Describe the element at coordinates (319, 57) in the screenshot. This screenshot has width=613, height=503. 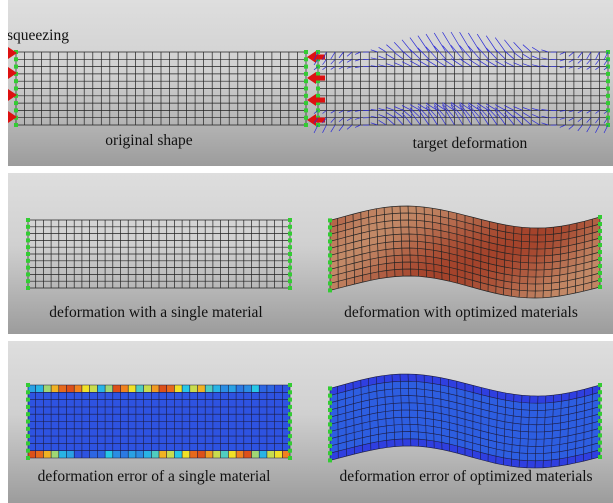
I see `arrow-shaft` at that location.